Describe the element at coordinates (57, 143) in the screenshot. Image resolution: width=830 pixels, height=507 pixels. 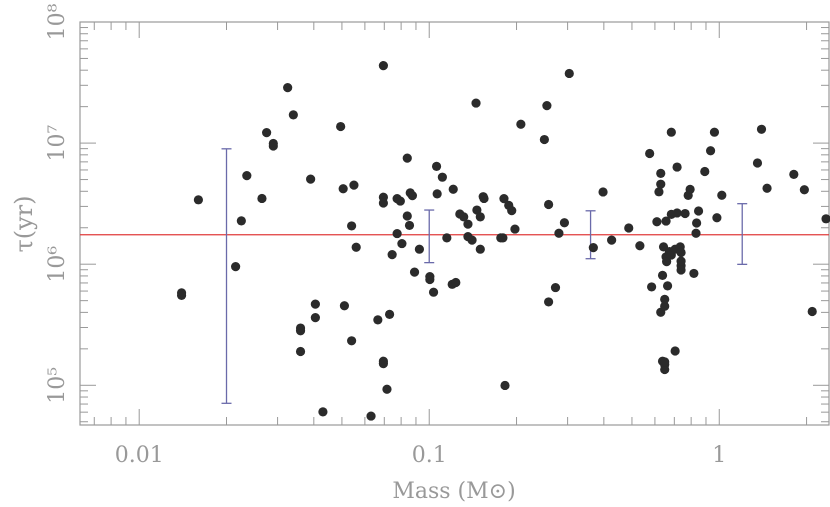
I see `y-tick-label: 10⁷` at that location.